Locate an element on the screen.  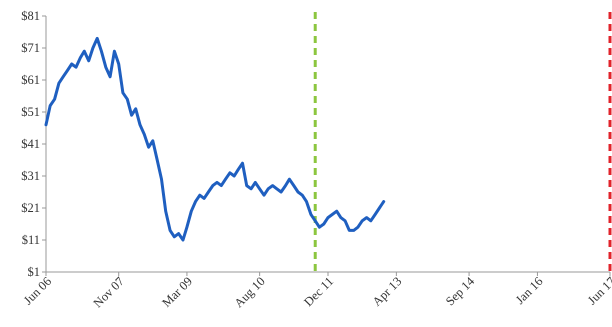
x-tick-label: Mar 09 is located at coordinates (177, 292).